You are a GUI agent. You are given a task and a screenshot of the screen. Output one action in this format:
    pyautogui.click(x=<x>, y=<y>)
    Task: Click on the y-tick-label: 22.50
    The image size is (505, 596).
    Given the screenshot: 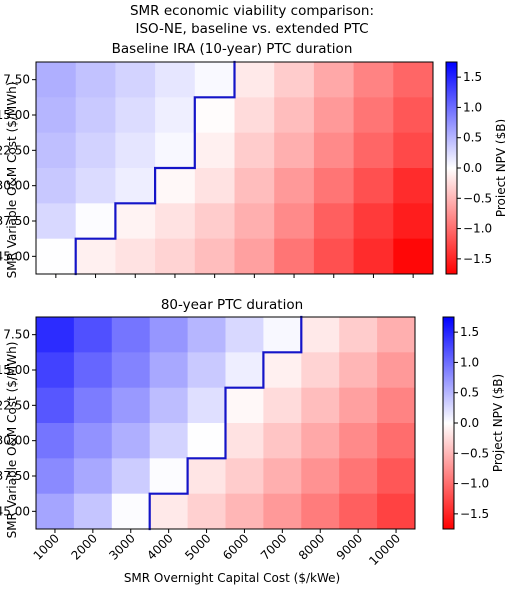 What is the action you would take?
    pyautogui.click(x=15, y=405)
    